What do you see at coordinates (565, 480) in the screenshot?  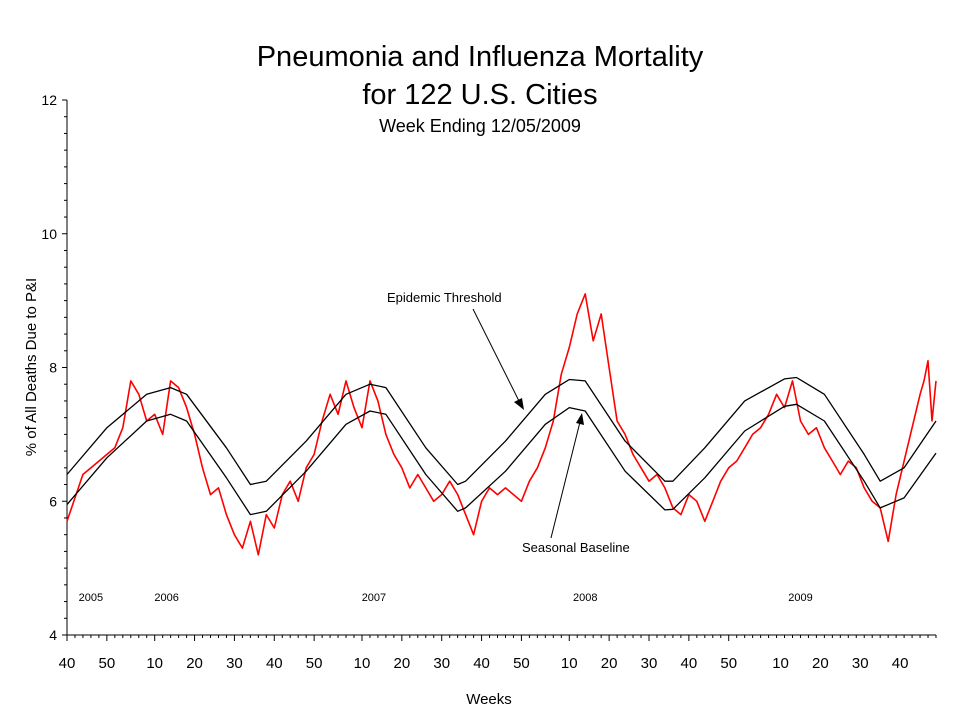 I see `seasonal-baseline-arrow-line` at bounding box center [565, 480].